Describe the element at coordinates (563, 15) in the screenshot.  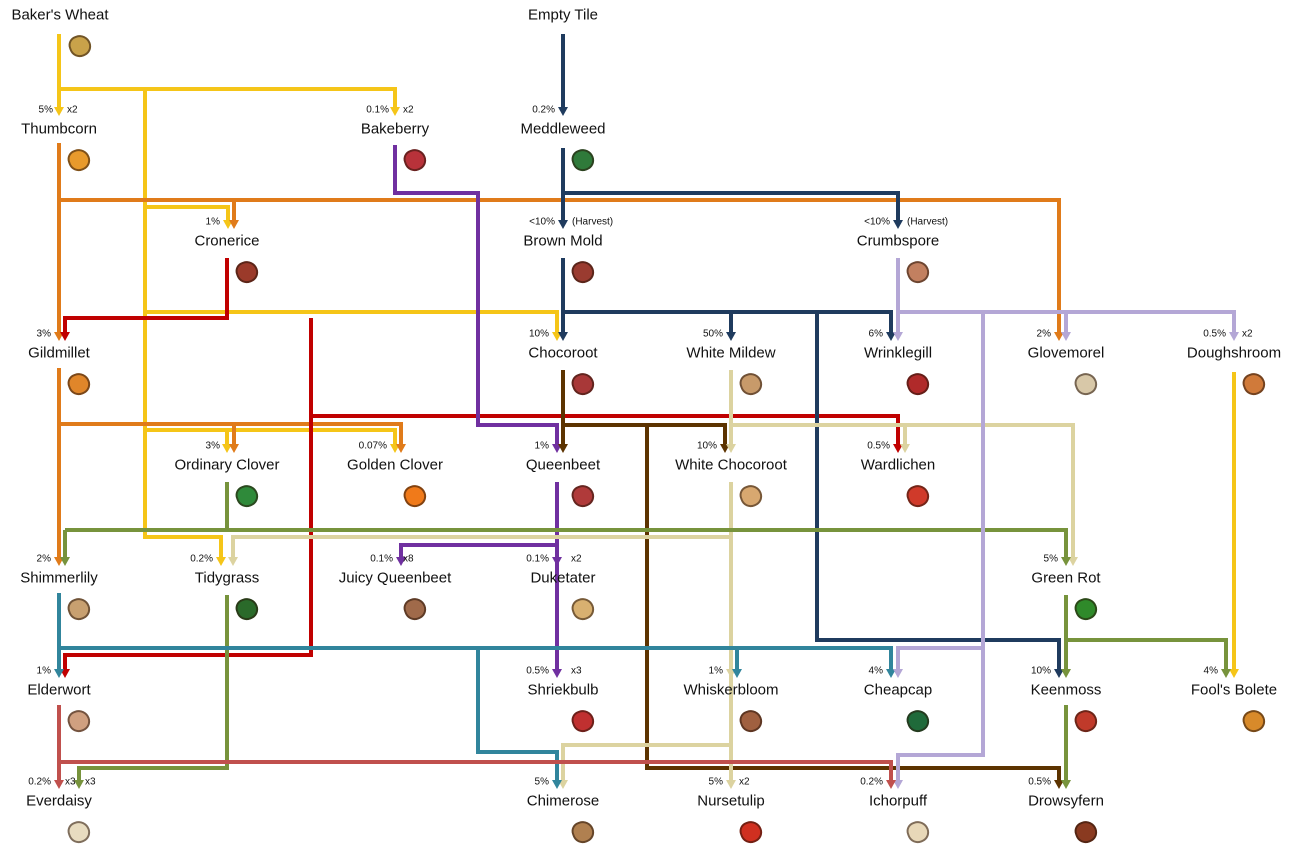
I see `node-empty-tile: Empty Tile` at that location.